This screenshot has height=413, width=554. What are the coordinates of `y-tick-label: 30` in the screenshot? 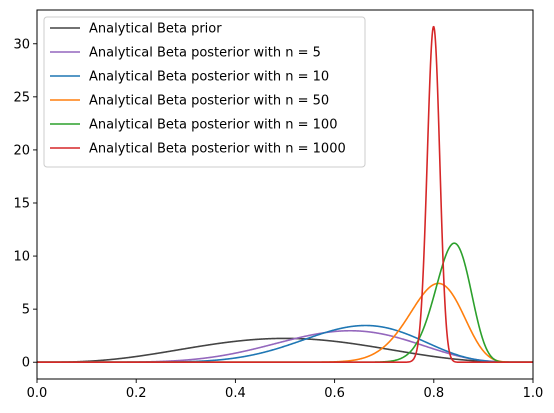 It's located at (21, 44).